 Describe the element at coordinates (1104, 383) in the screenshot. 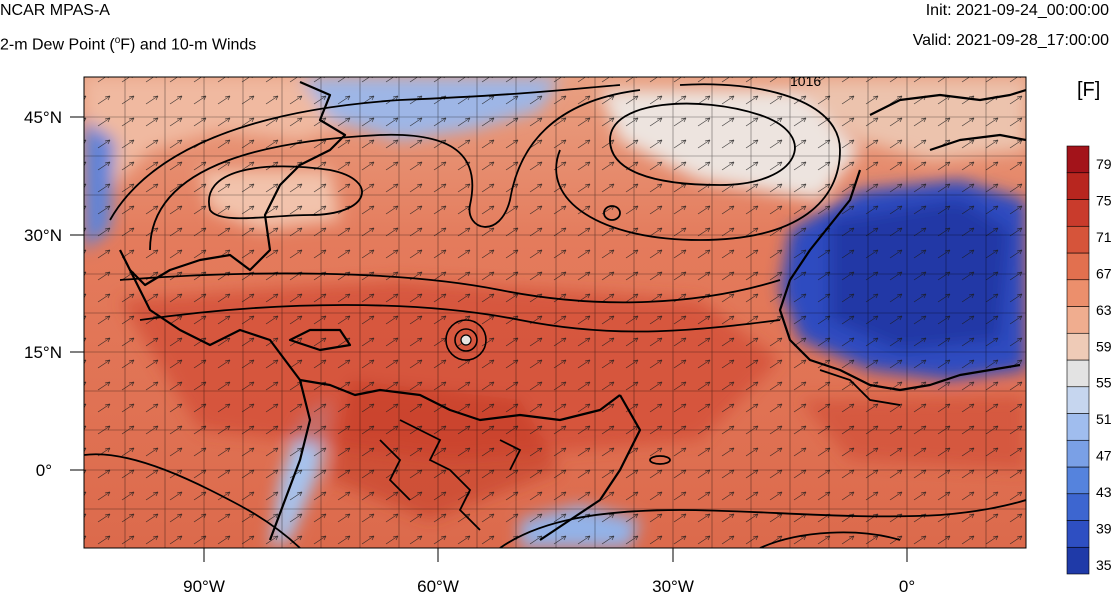

I see `colorbar-label: 55` at that location.